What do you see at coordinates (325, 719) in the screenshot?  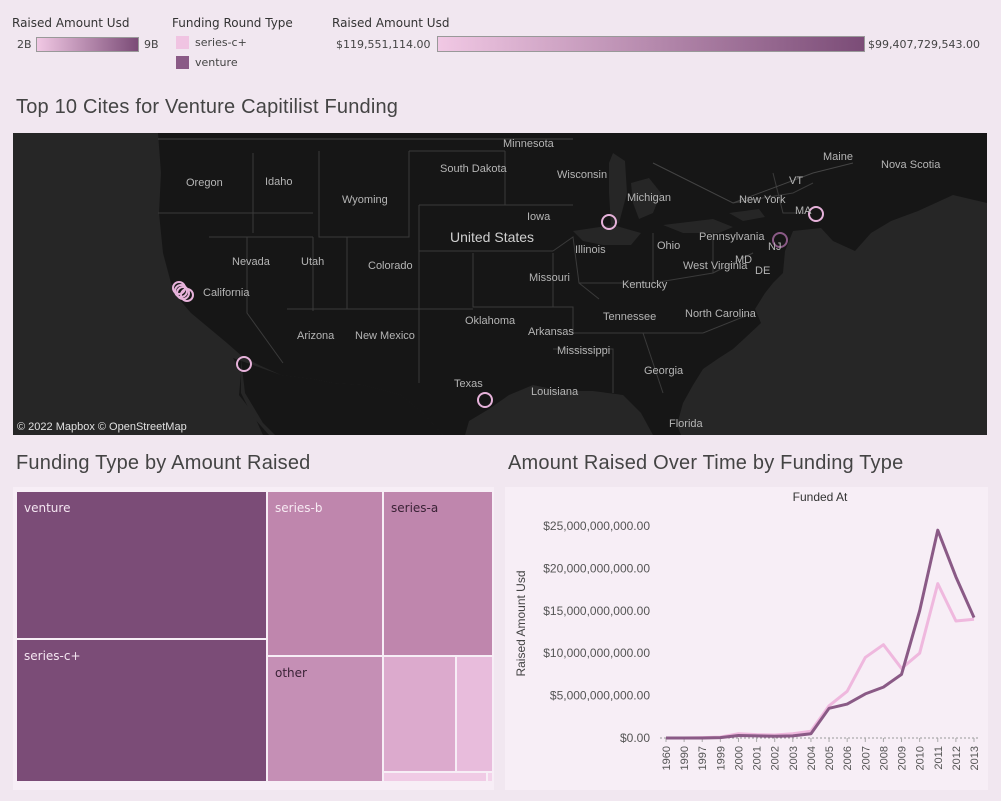 I see `treemap-cell-other: other` at bounding box center [325, 719].